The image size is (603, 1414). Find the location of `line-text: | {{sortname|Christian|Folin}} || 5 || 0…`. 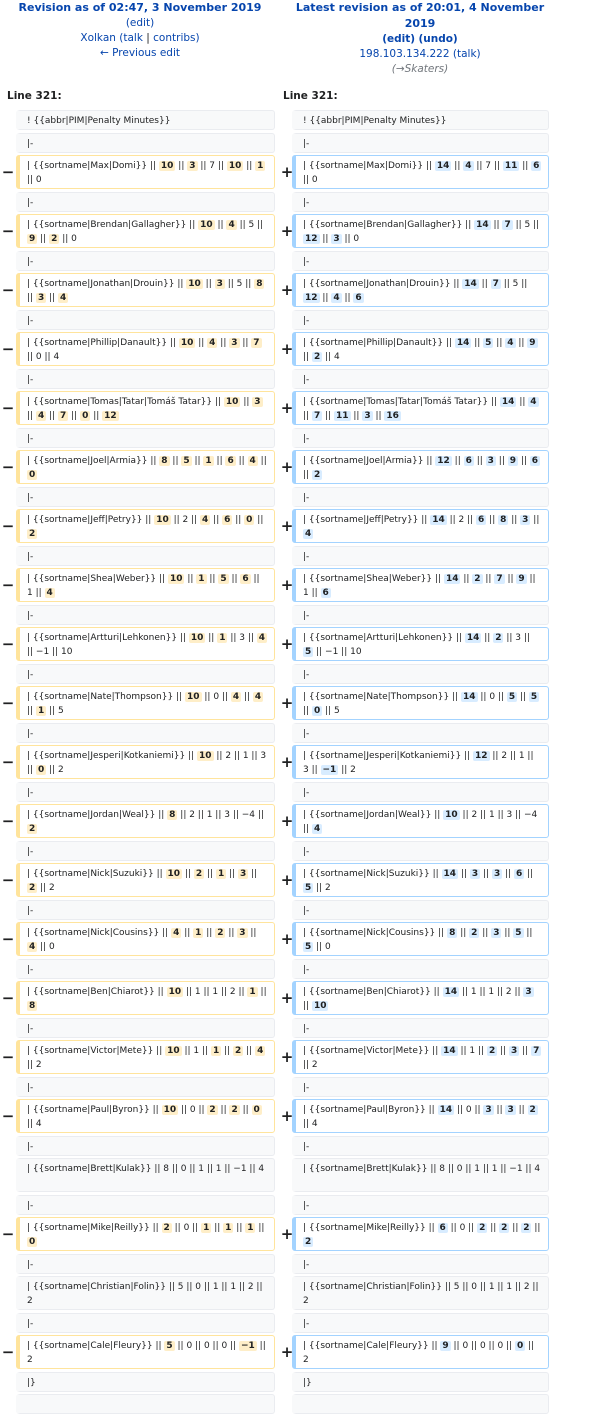

line-text: | {{sortname|Christian|Folin}} || 5 || 0… is located at coordinates (421, 1294).